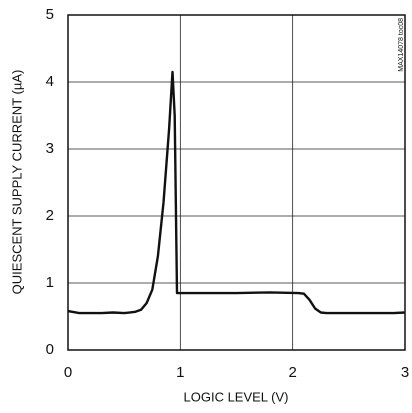  Describe the element at coordinates (50, 81) in the screenshot. I see `y-tick-label: 4` at that location.